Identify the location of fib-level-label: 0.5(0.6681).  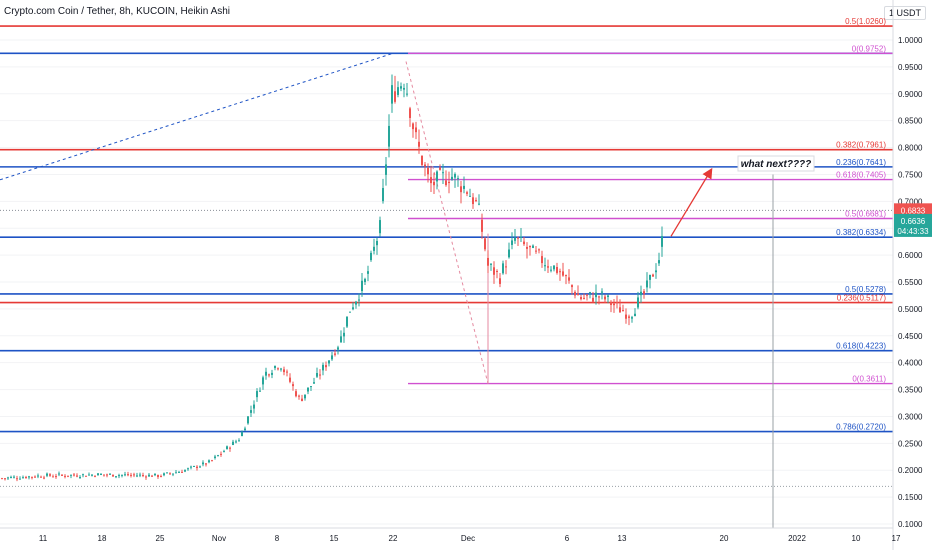
(865, 213).